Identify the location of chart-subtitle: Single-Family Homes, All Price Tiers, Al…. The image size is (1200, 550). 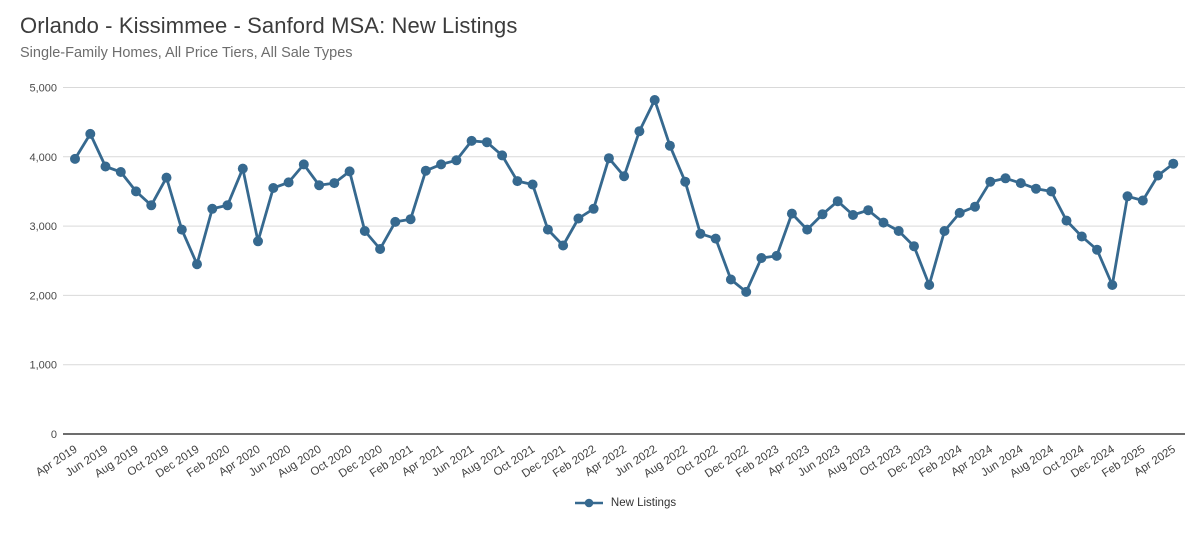
(186, 53).